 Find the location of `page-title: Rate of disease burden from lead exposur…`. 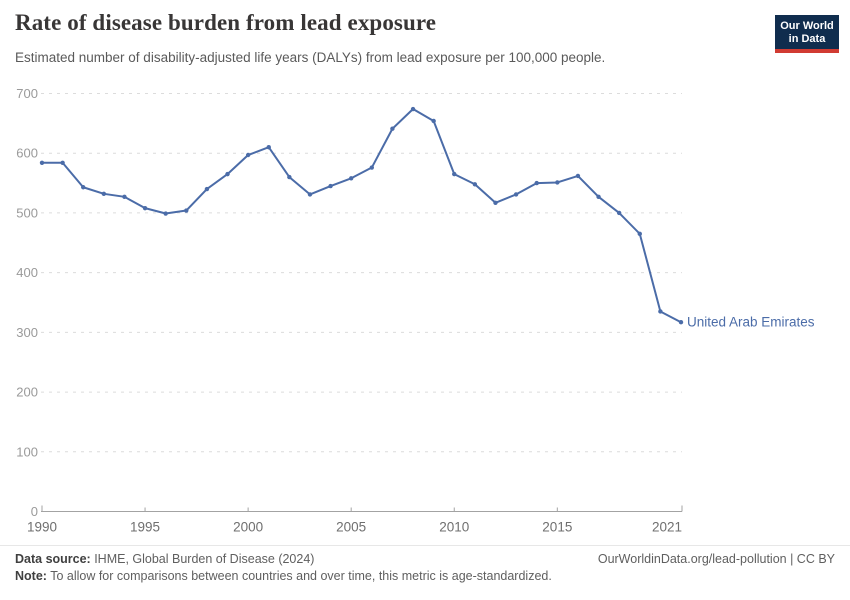

page-title: Rate of disease burden from lead exposur… is located at coordinates (226, 22).